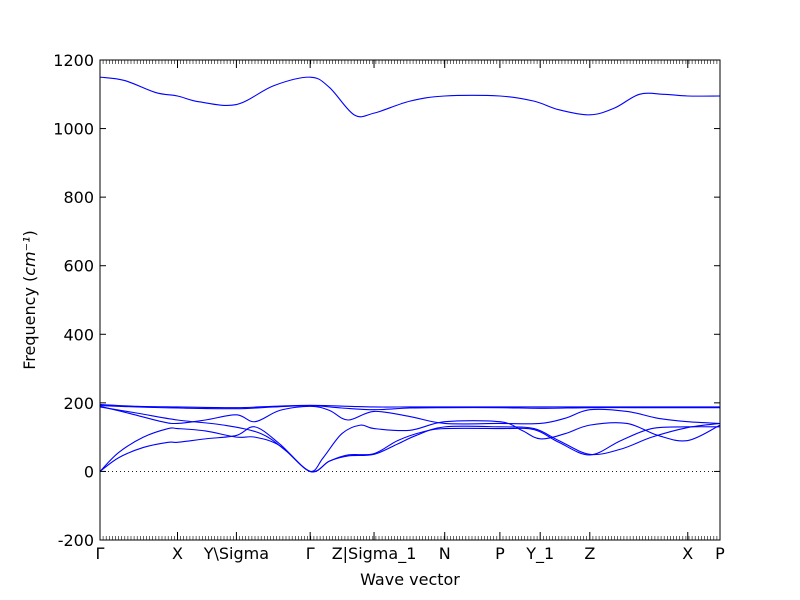  I want to click on y-tick-label: 1000, so click(73, 129).